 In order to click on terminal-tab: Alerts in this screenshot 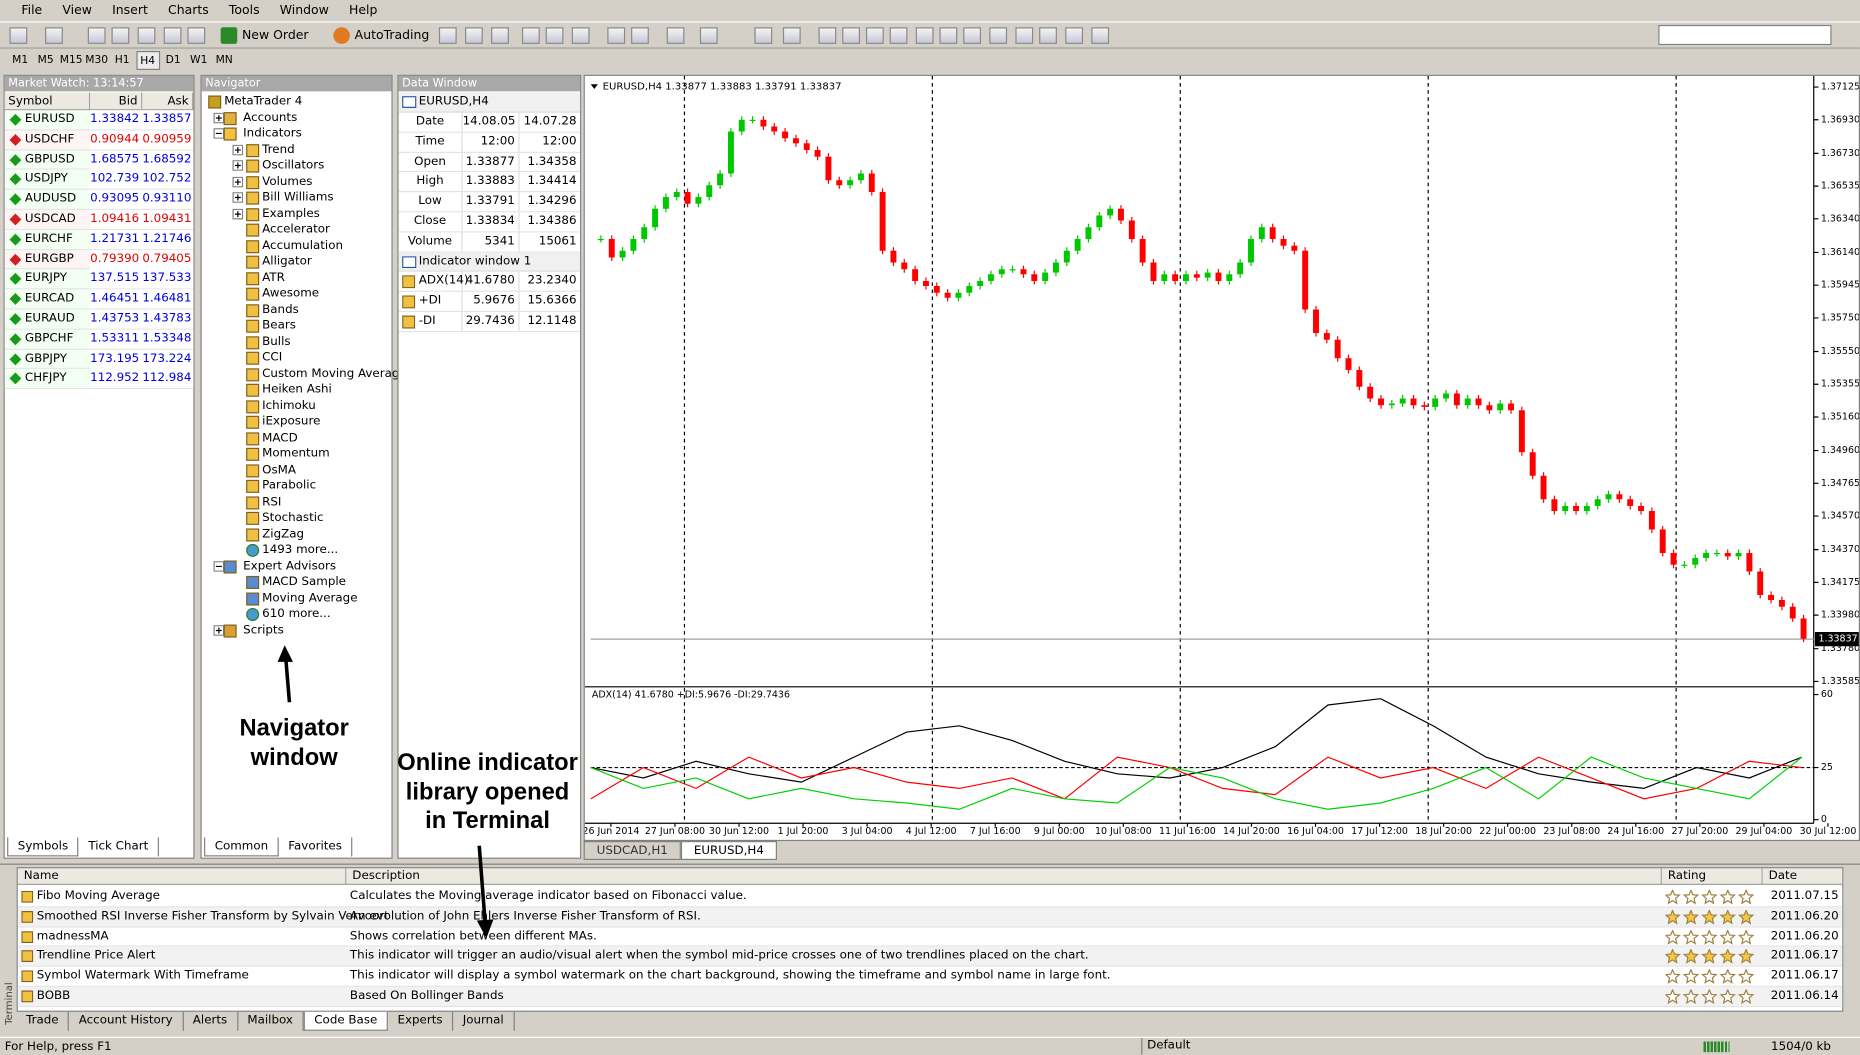, I will do `click(210, 1021)`.